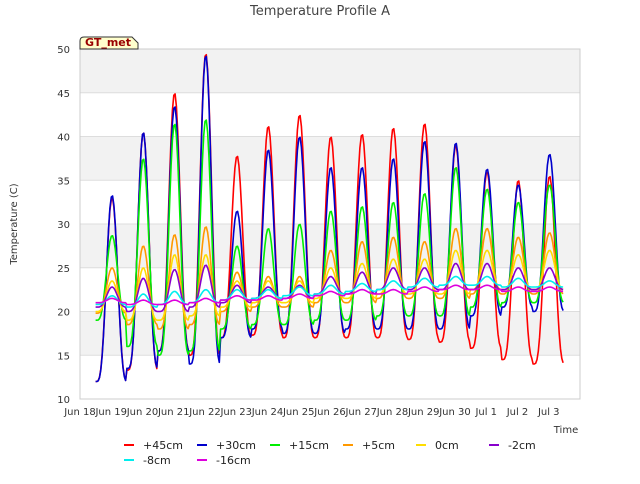  What do you see at coordinates (565, 430) in the screenshot?
I see `x-axis-label: Time` at bounding box center [565, 430].